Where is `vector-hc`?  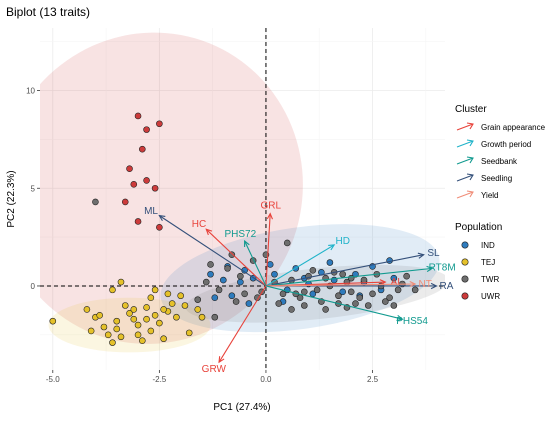
vector-hc is located at coordinates (236, 257).